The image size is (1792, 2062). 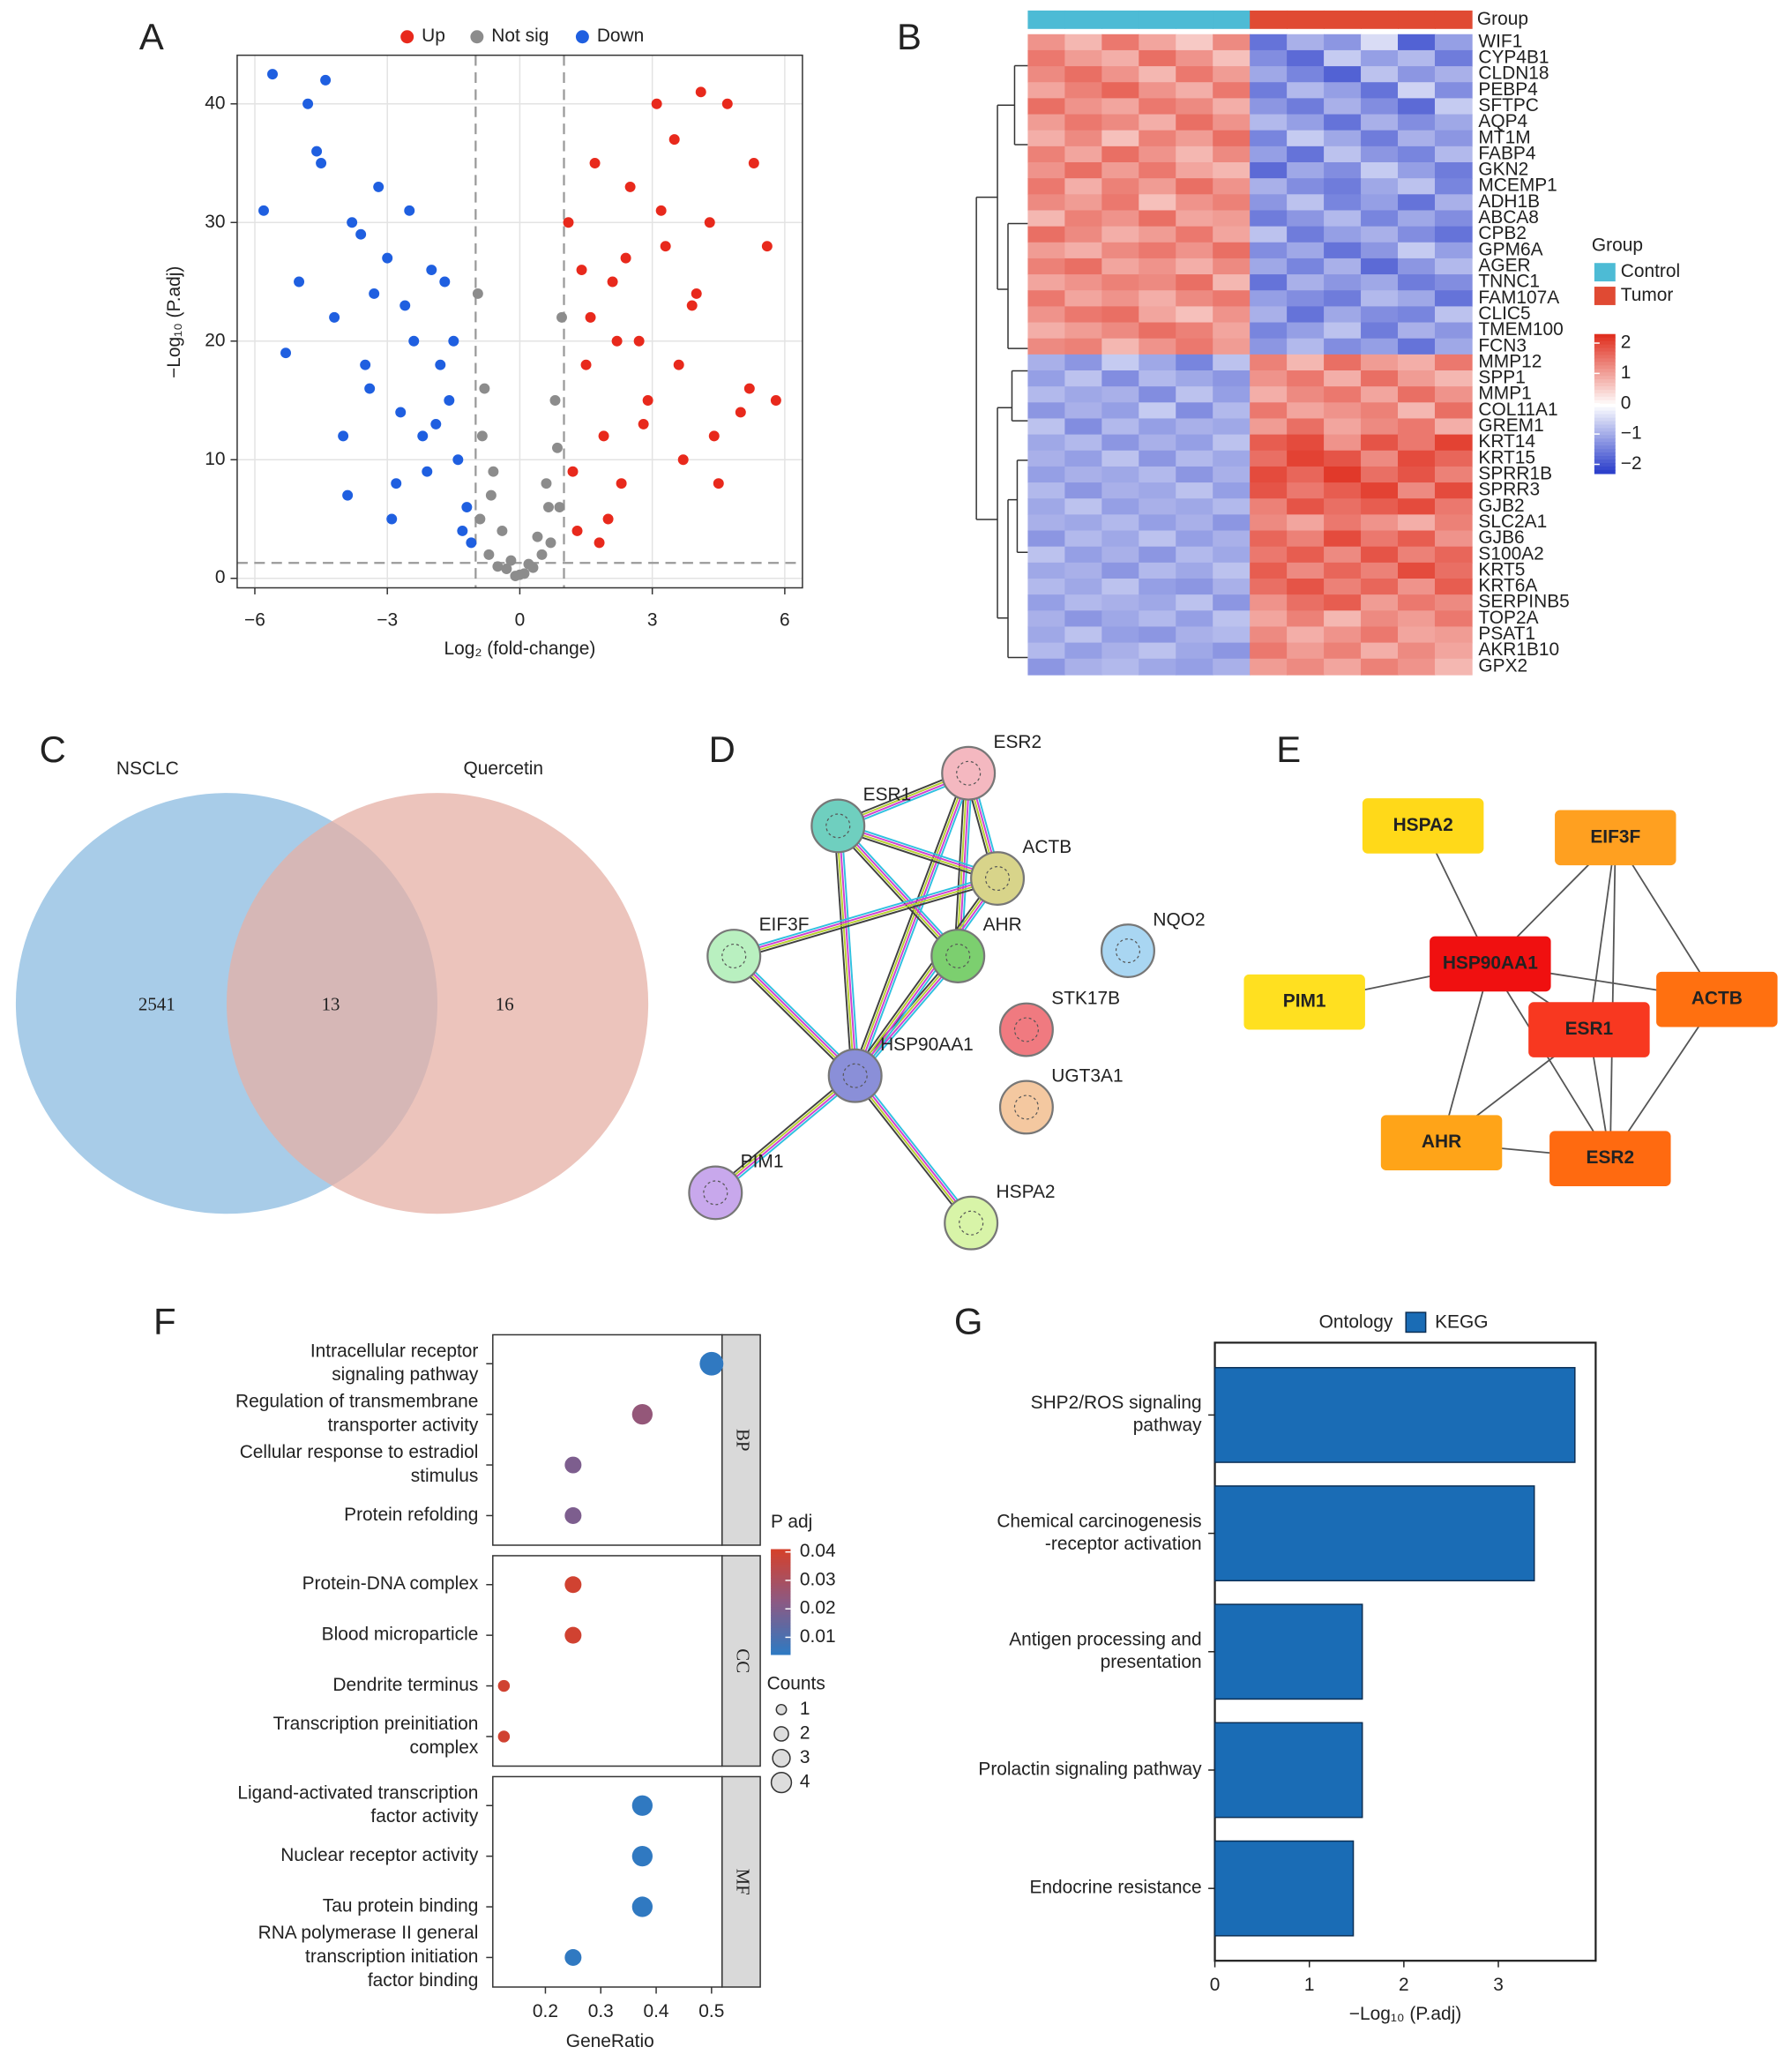 What do you see at coordinates (652, 619) in the screenshot?
I see `x-tick-label: 3` at bounding box center [652, 619].